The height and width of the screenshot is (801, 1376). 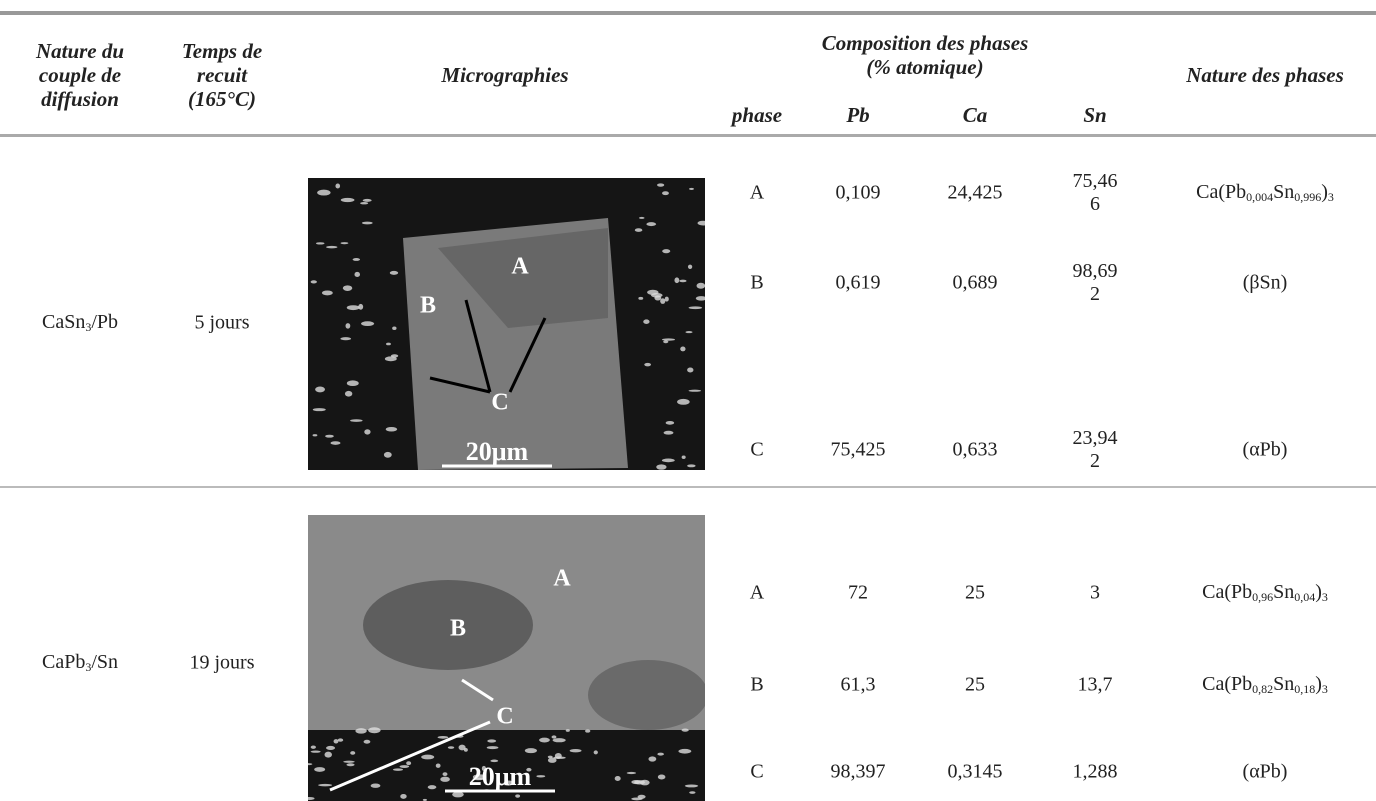 What do you see at coordinates (1265, 282) in the screenshot?
I see `formula-text: (βSn)` at bounding box center [1265, 282].